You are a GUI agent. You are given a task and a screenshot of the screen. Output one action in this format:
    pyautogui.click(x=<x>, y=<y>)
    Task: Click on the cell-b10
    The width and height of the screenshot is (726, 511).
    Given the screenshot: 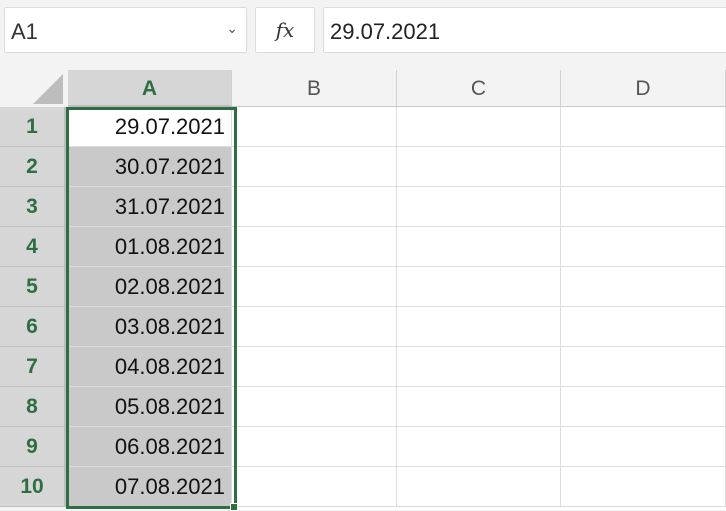 What is the action you would take?
    pyautogui.click(x=314, y=487)
    